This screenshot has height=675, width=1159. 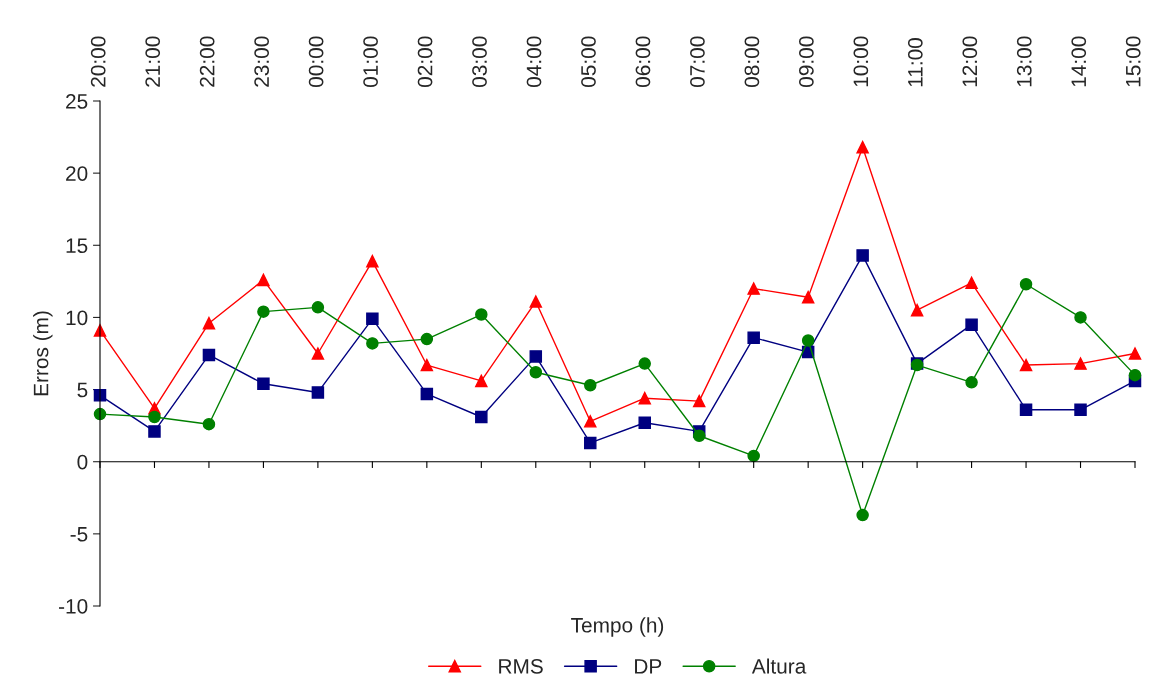 What do you see at coordinates (370, 61) in the screenshot?
I see `x-tick-label: 01:00` at bounding box center [370, 61].